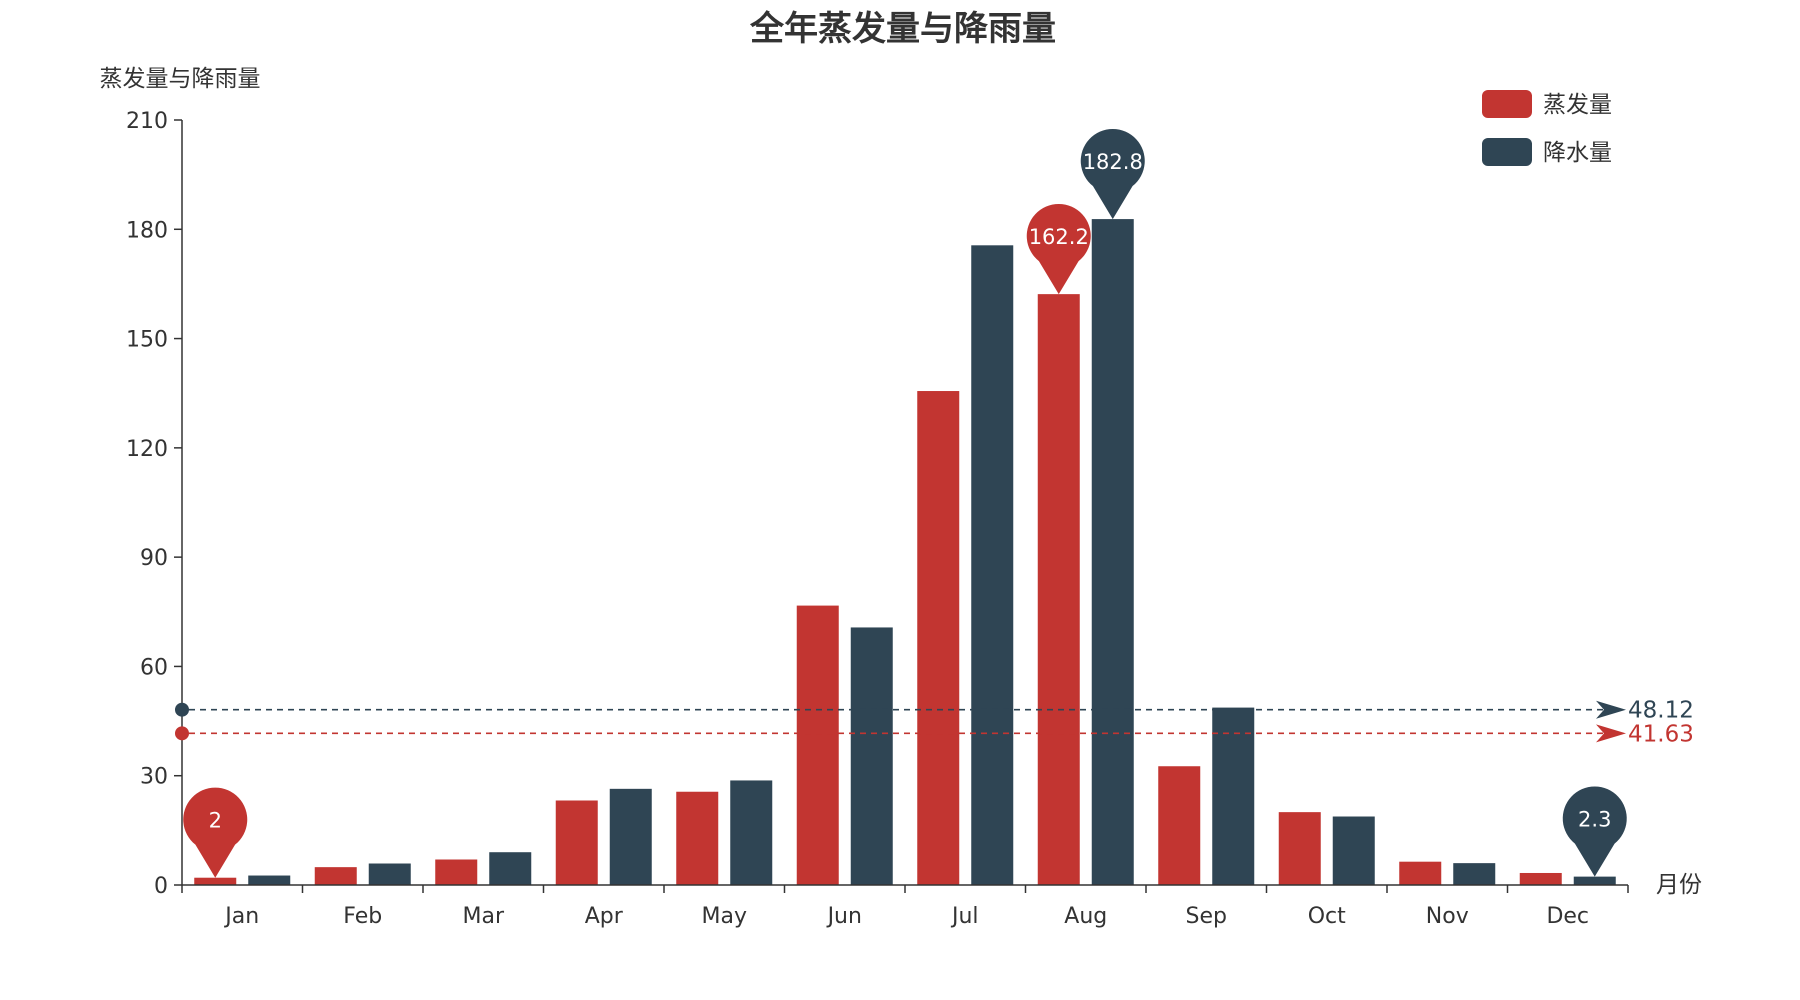  I want to click on bar-precipitation-jun, so click(871, 756).